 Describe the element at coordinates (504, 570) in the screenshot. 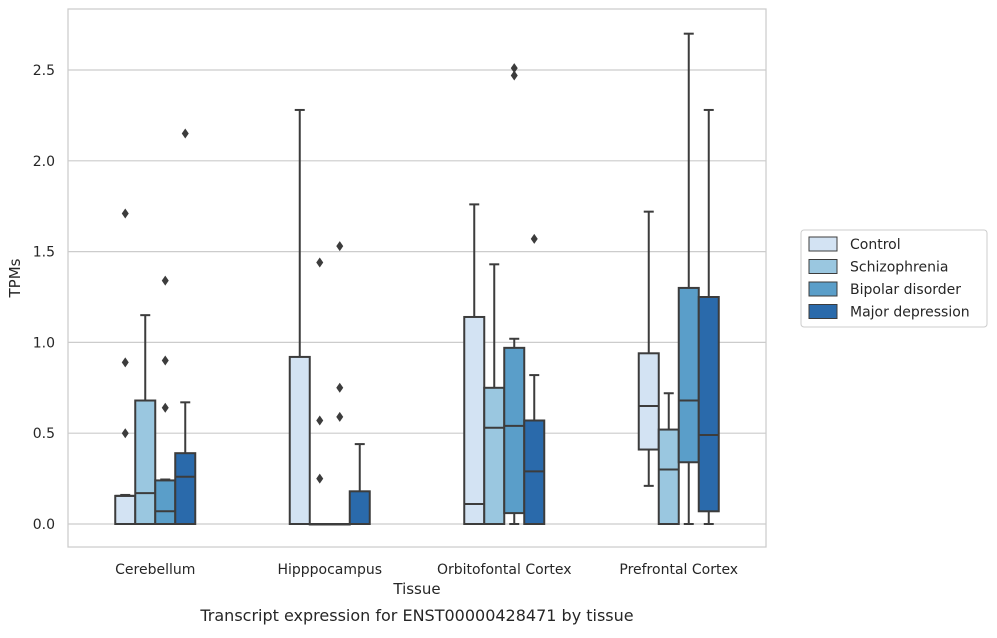

I see `x-tick-label: Orbitofontal Cortex` at that location.